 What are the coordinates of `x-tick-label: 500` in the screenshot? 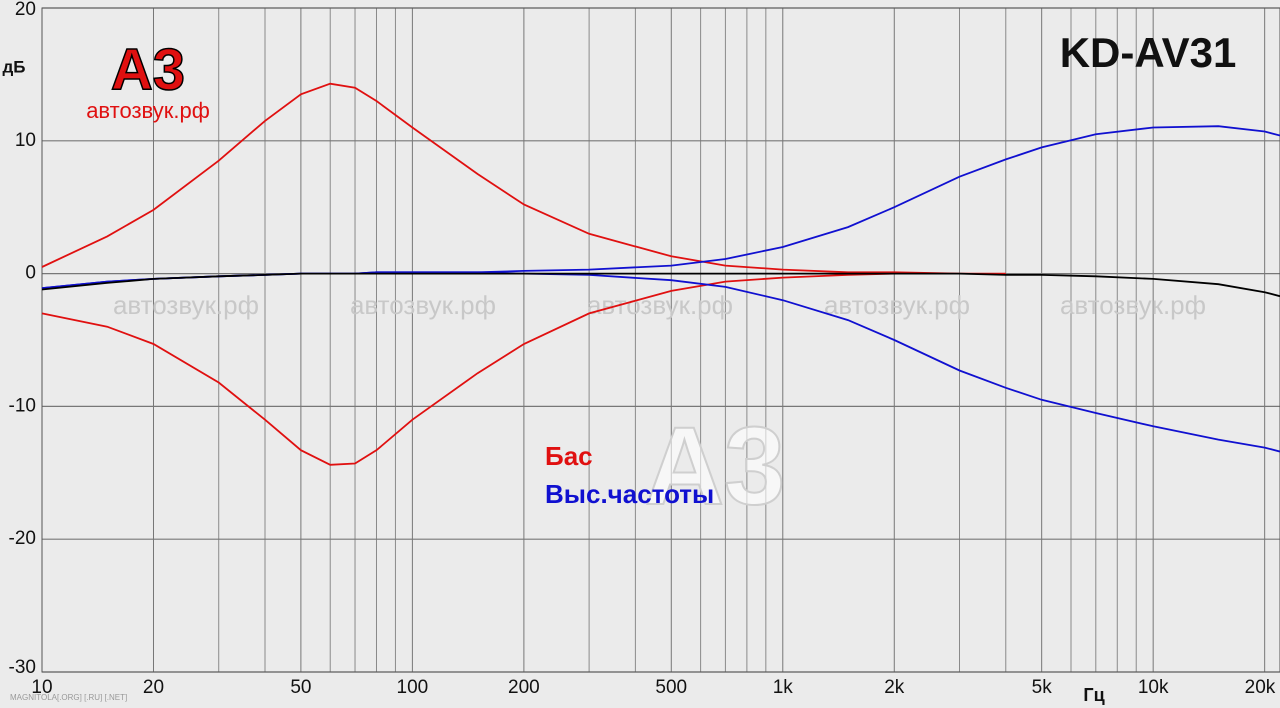 It's located at (671, 687).